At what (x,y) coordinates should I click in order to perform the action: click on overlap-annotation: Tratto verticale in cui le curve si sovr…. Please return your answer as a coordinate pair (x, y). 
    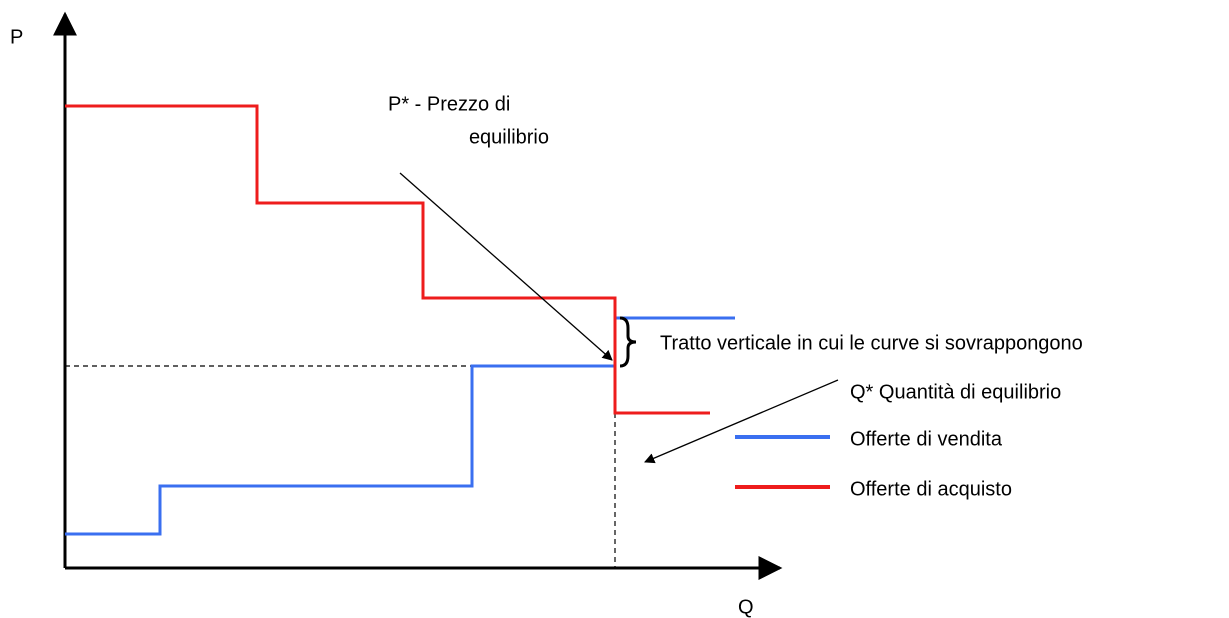
    Looking at the image, I should click on (871, 343).